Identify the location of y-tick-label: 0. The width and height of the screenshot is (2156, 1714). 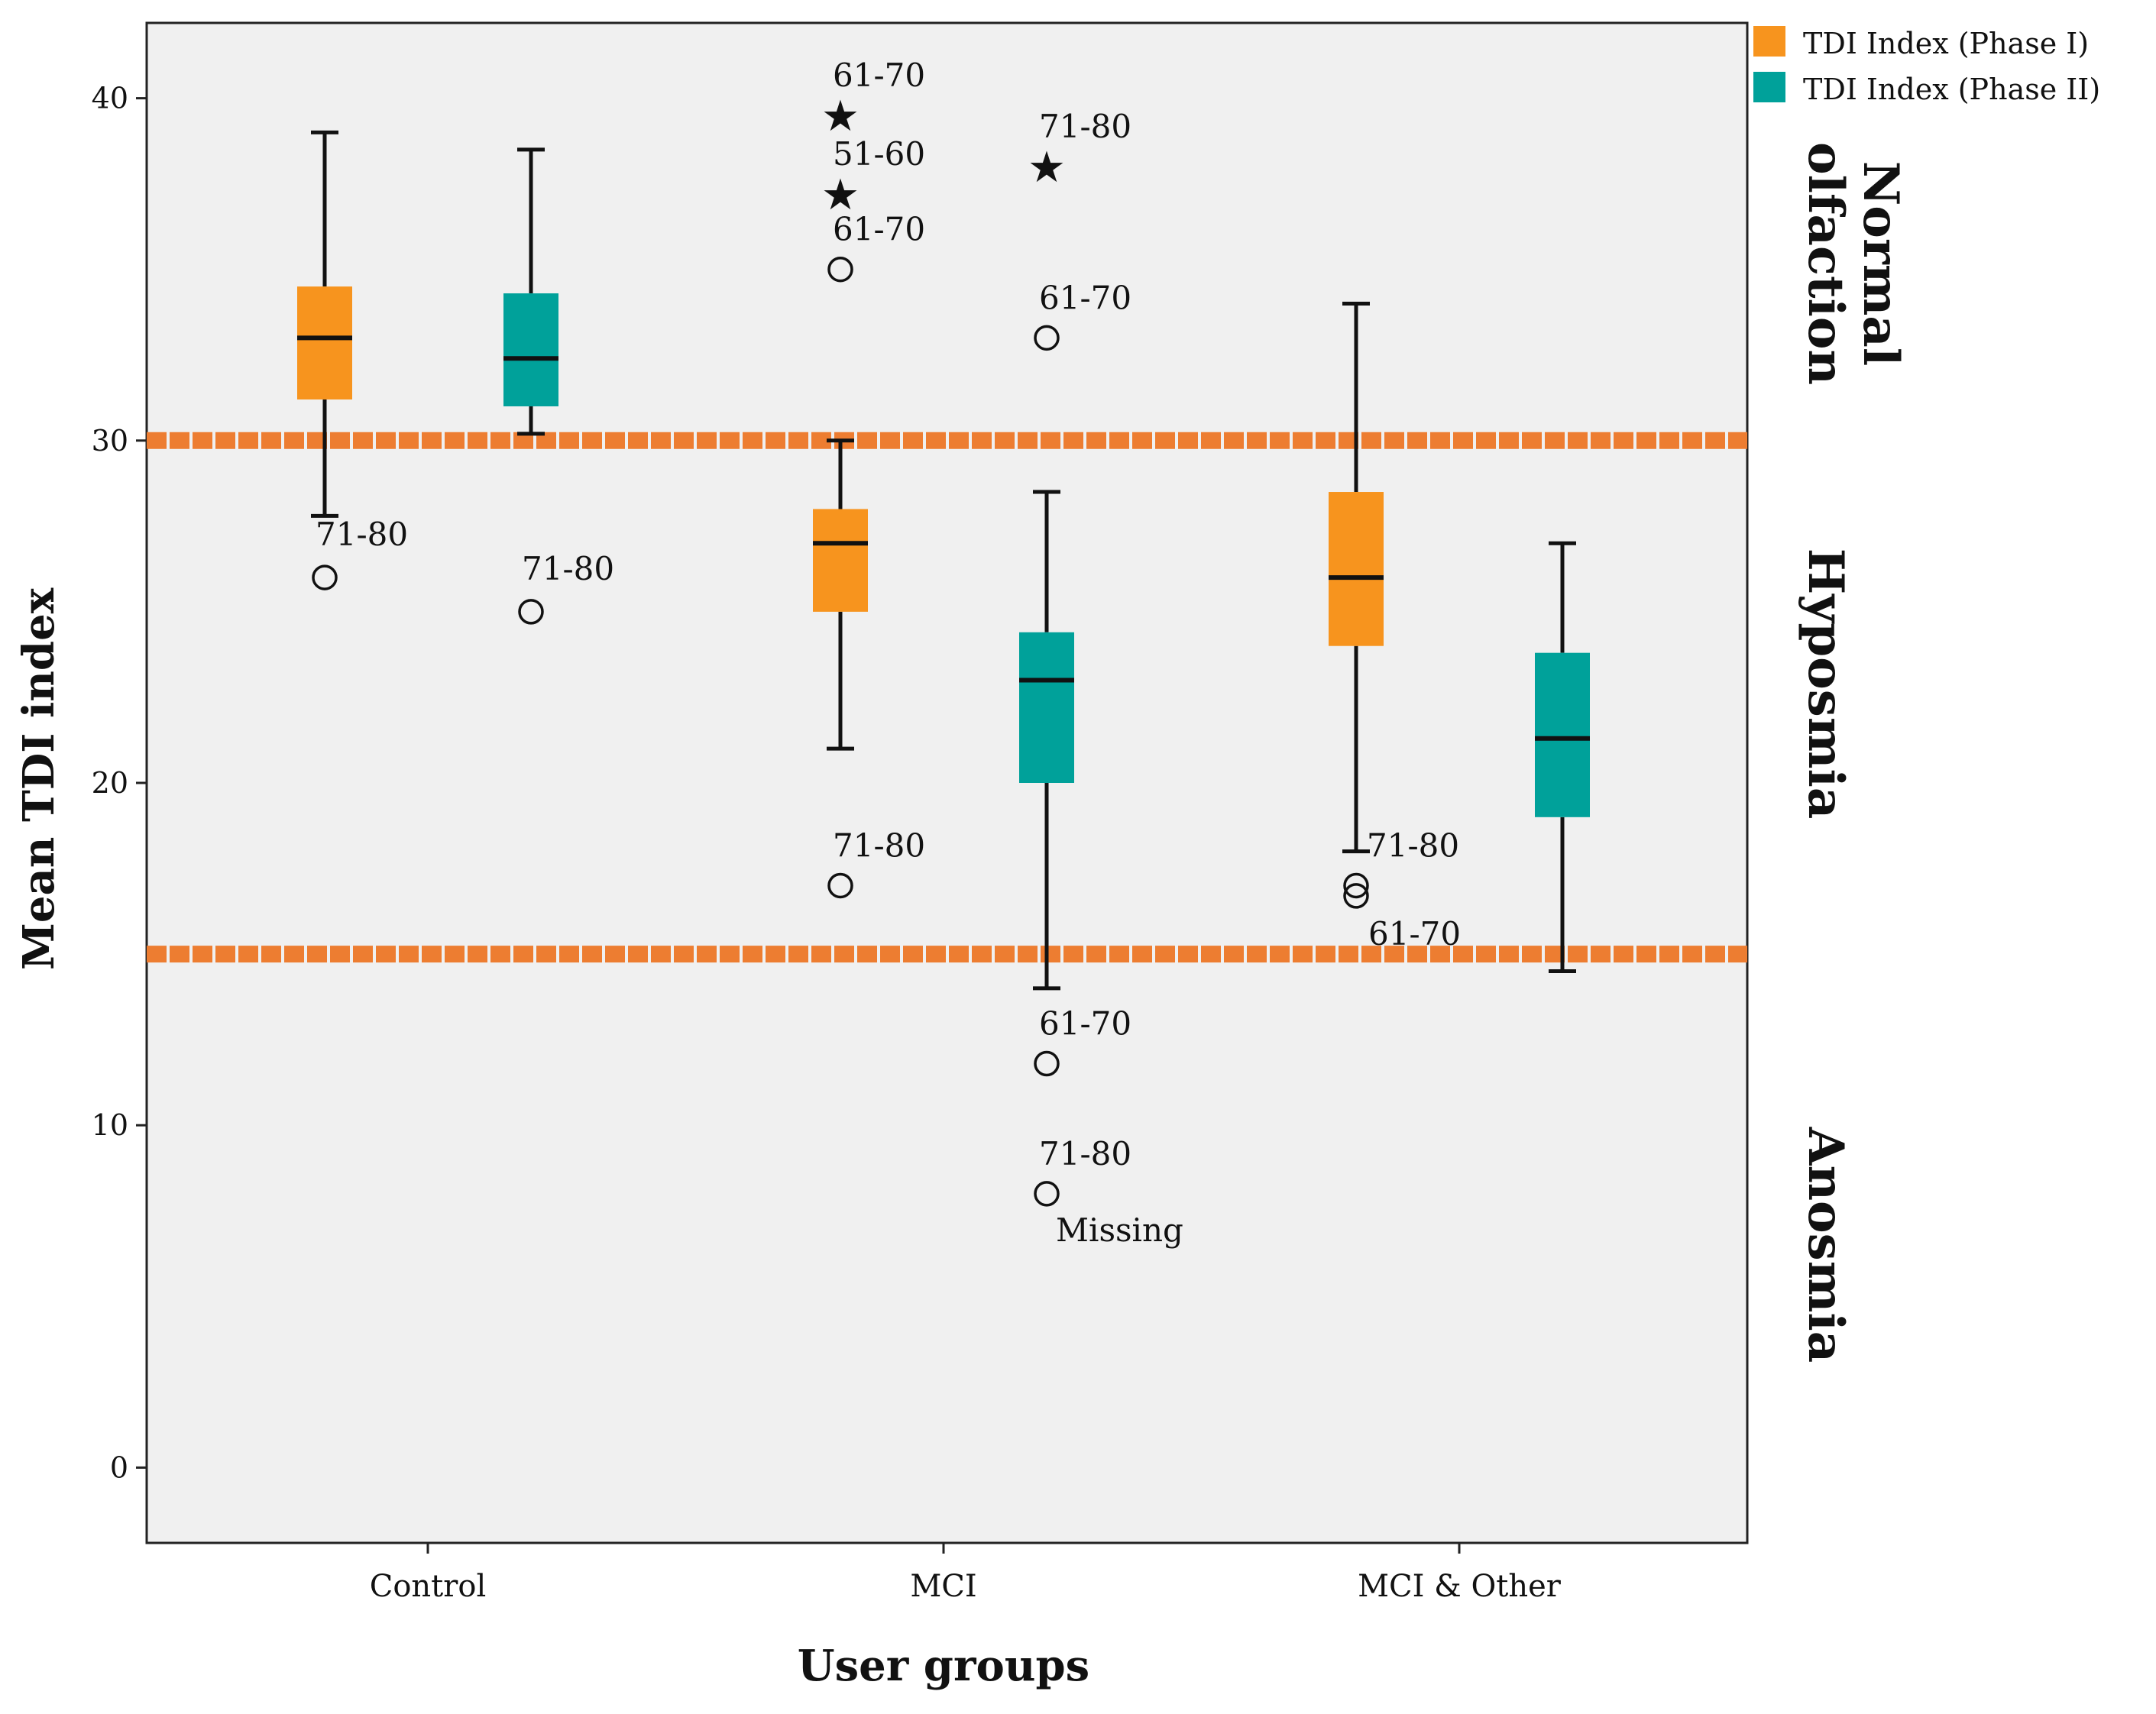
(119, 1467).